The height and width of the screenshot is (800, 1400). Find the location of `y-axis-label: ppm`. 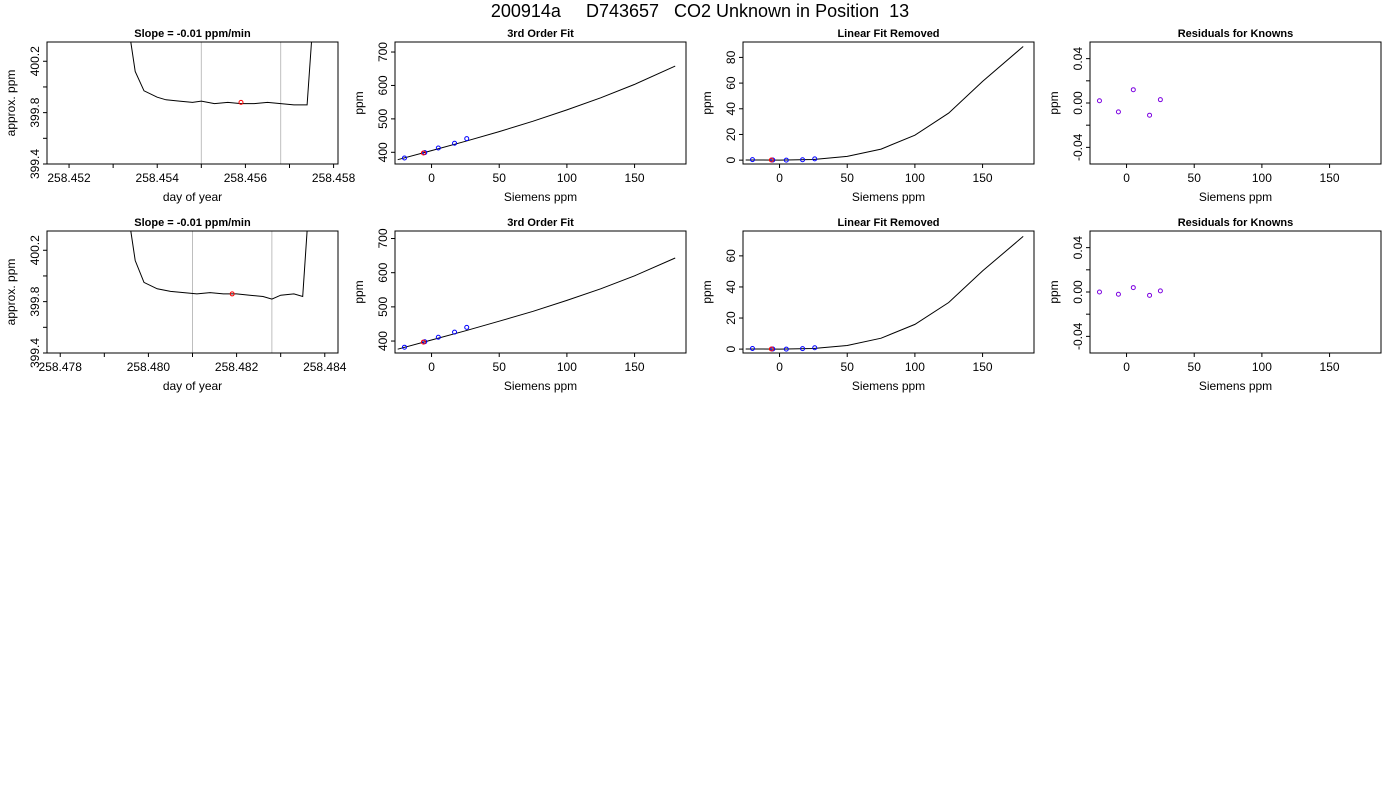

y-axis-label: ppm is located at coordinates (707, 102).